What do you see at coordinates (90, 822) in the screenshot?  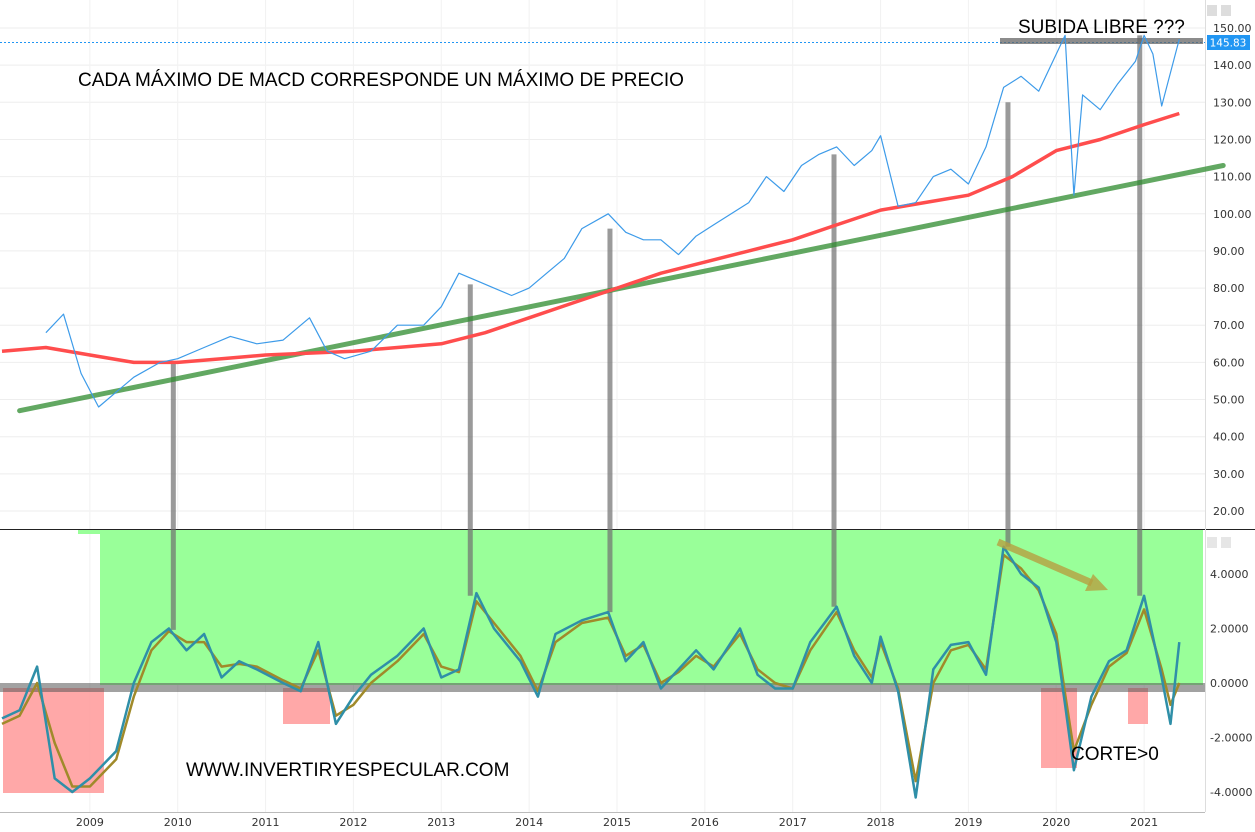 I see `year-tick-label: 2009` at bounding box center [90, 822].